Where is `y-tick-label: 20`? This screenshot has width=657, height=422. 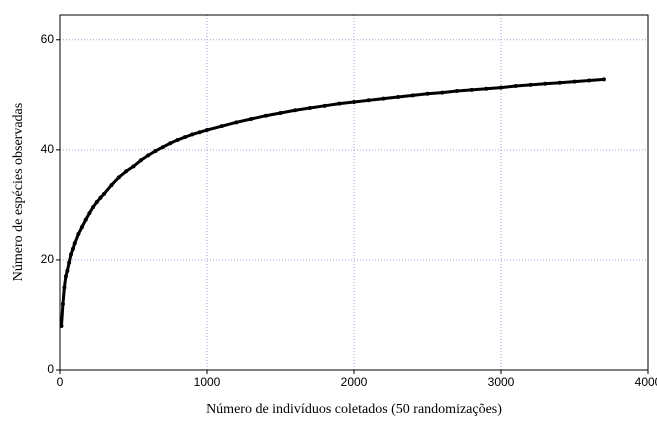 y-tick-label: 20 is located at coordinates (48, 259).